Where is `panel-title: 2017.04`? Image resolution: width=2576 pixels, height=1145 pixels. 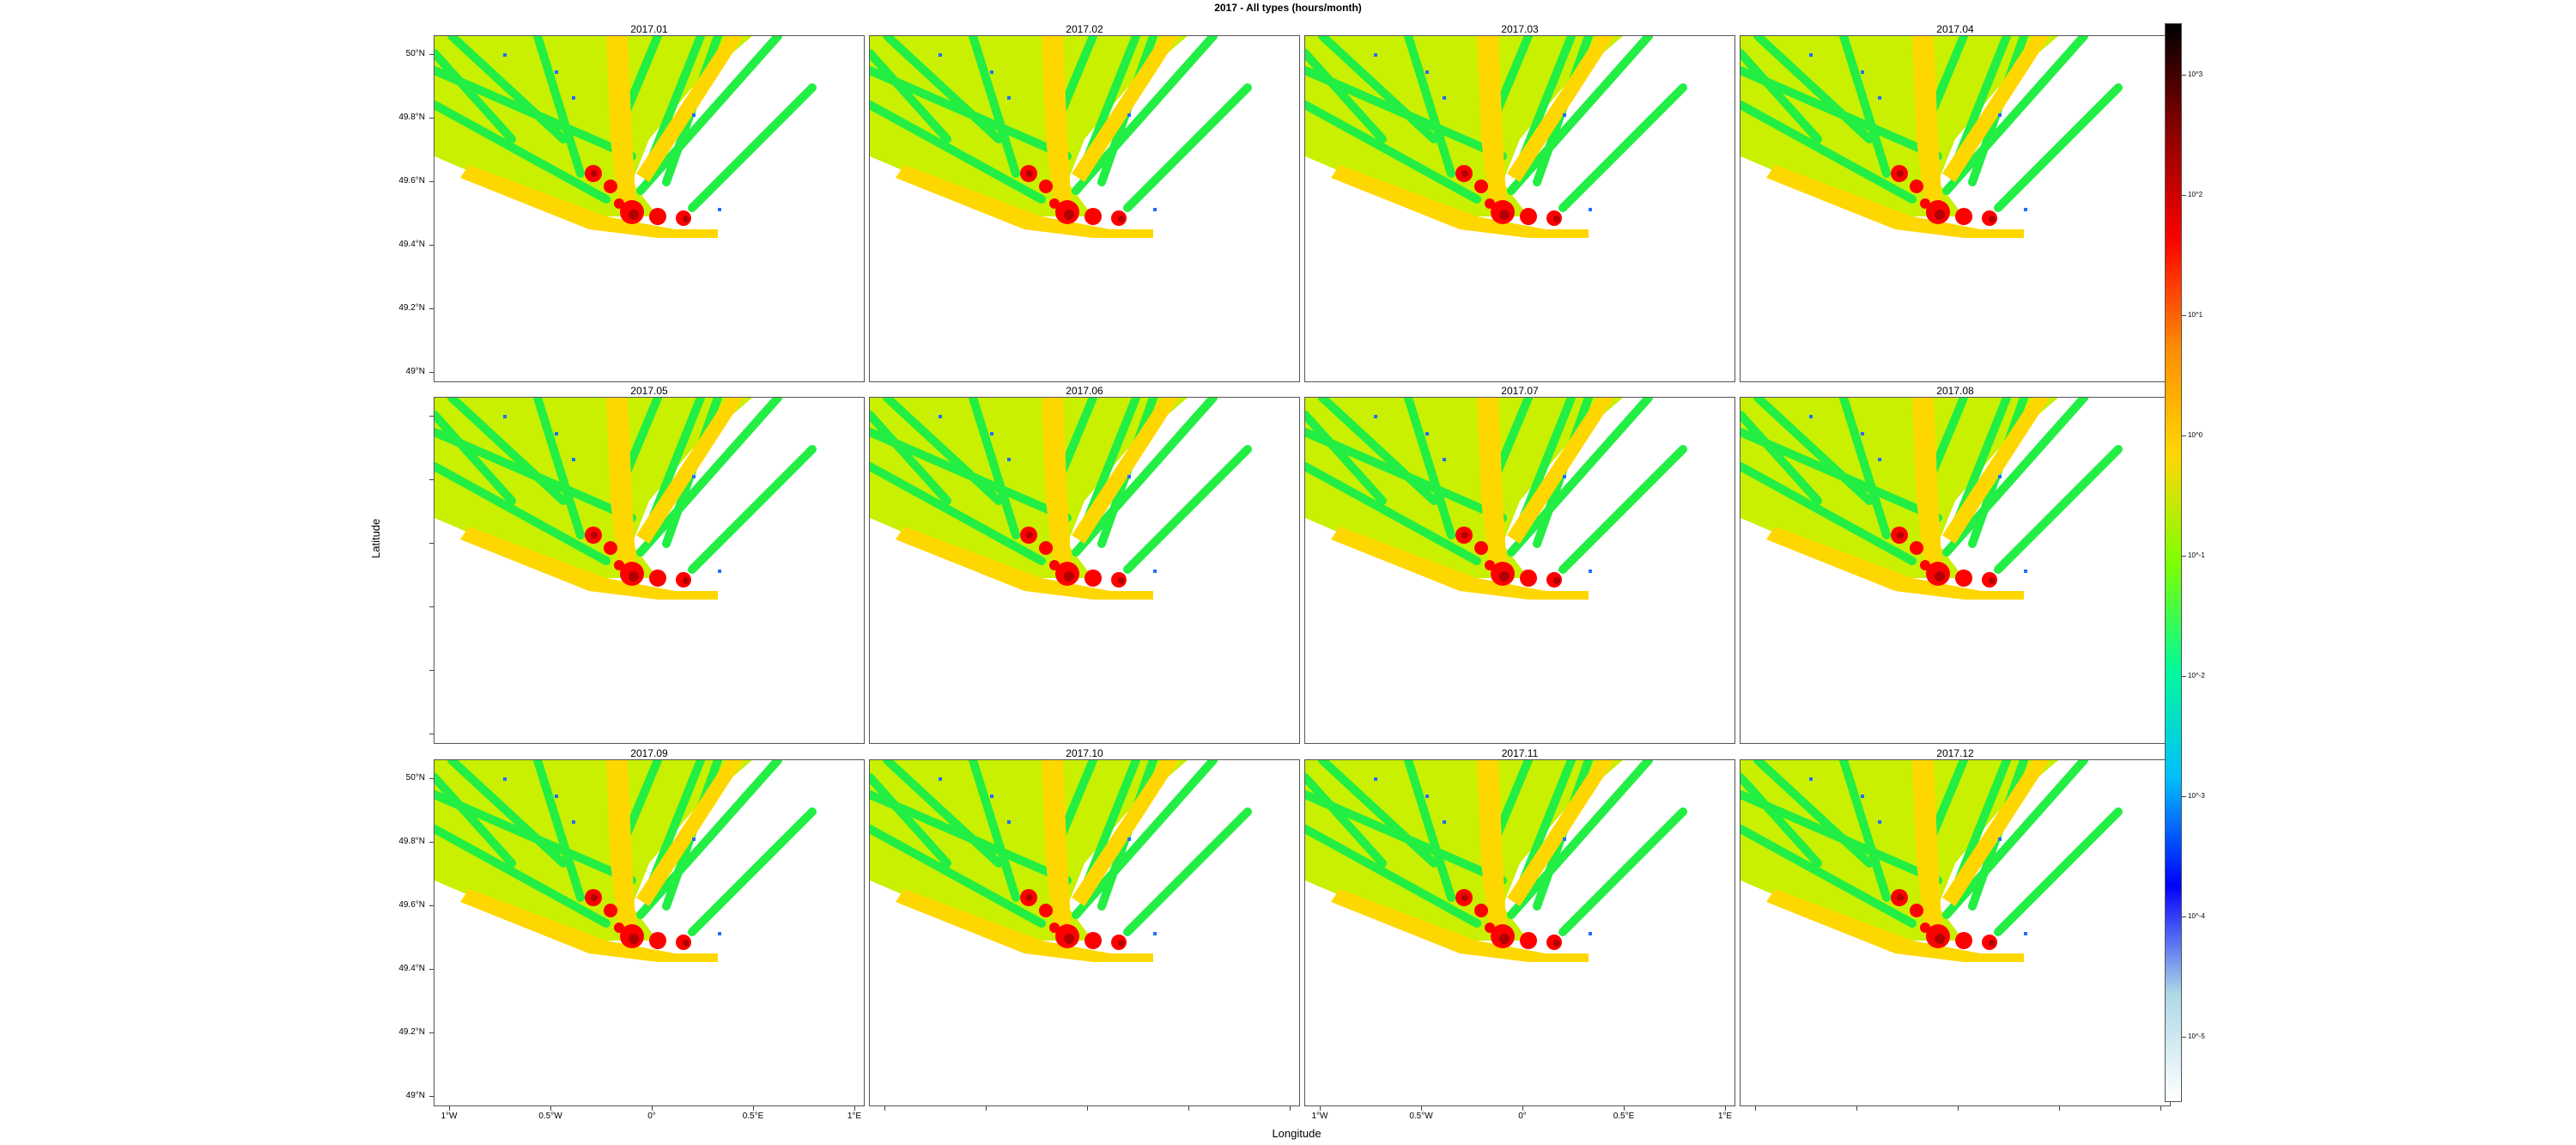
panel-title: 2017.04 is located at coordinates (1955, 29).